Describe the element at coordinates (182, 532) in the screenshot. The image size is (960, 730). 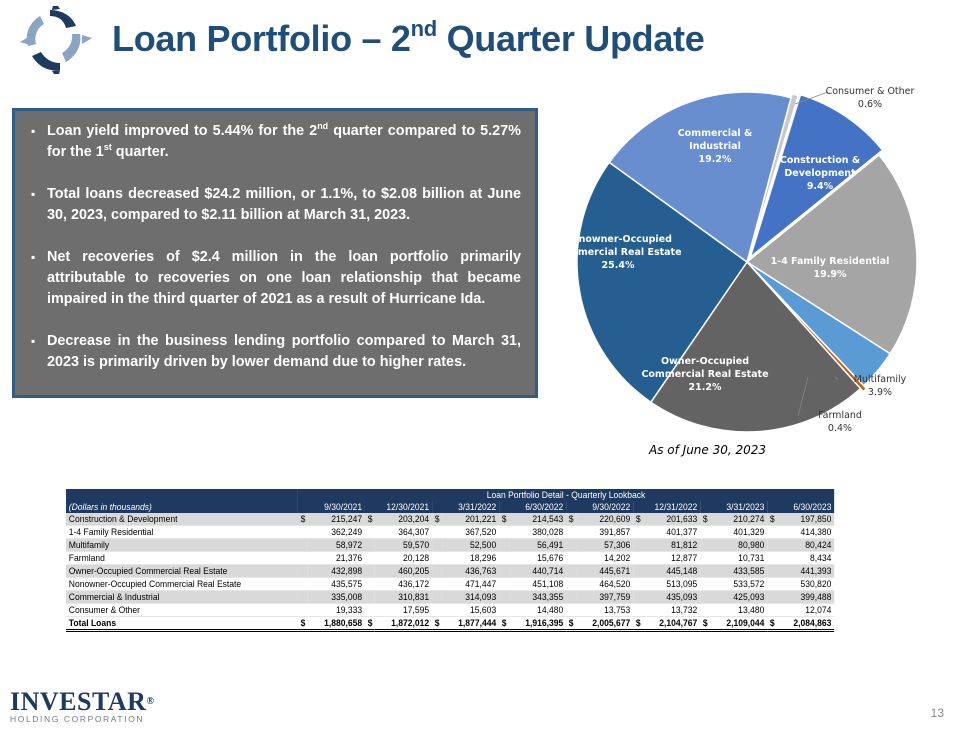
I see `row-label: 1-4 Family Residential` at that location.